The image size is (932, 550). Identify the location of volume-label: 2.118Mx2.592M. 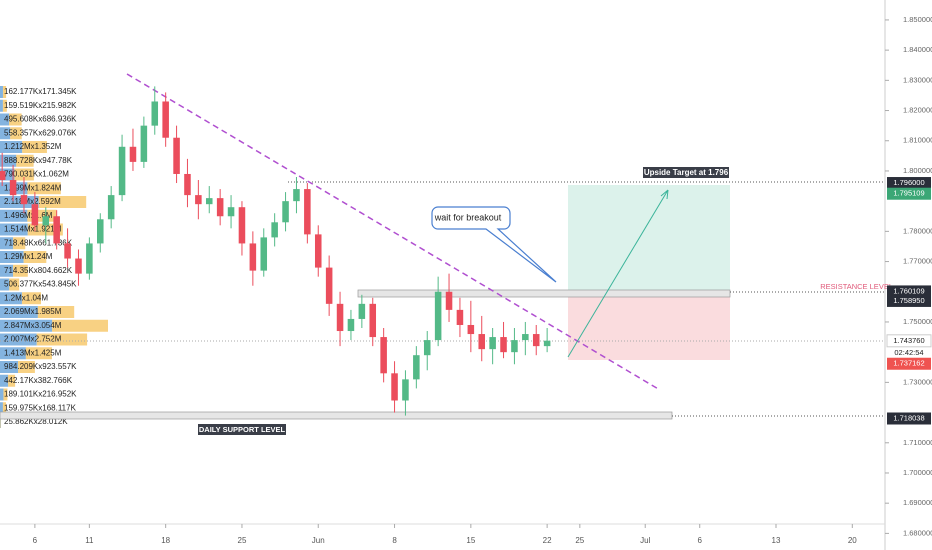
(32, 201).